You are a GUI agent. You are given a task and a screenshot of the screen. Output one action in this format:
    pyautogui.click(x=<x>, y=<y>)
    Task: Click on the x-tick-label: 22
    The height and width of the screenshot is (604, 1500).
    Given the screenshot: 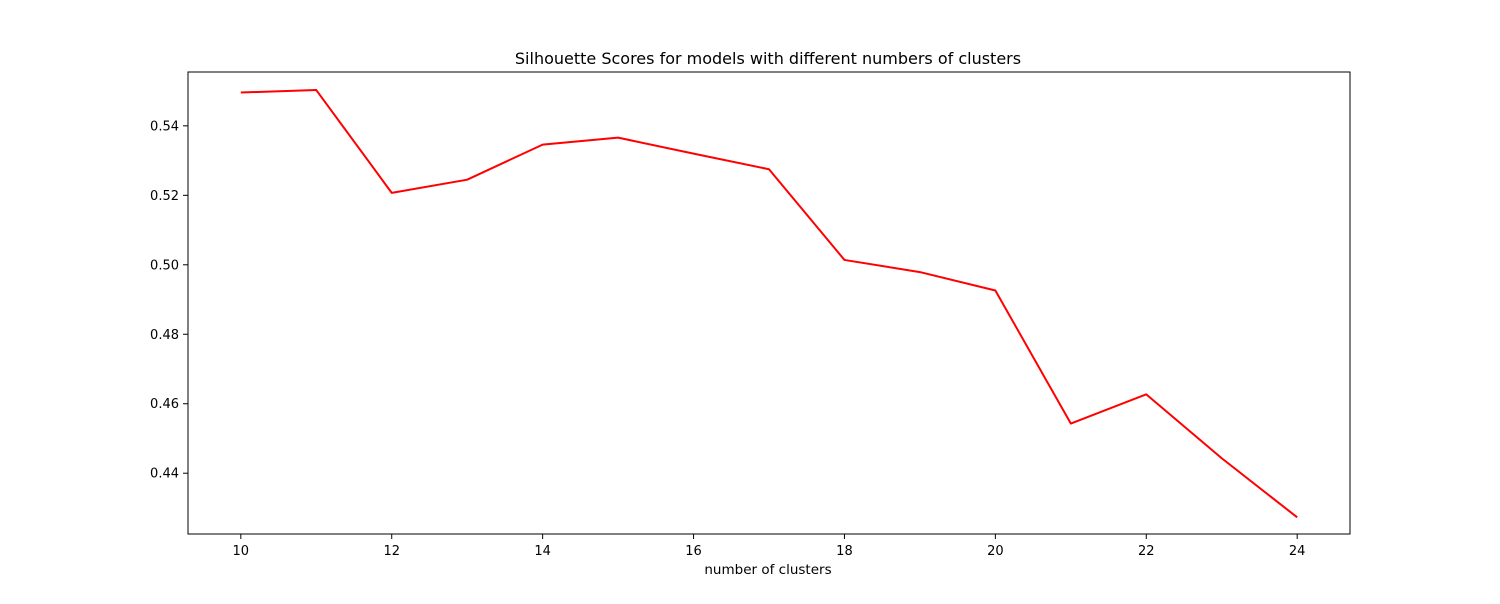 What is the action you would take?
    pyautogui.click(x=1146, y=551)
    